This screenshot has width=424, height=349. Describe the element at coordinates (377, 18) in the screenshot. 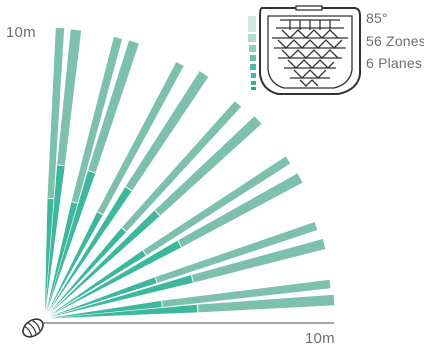

I see `spec-angle: 85°` at that location.